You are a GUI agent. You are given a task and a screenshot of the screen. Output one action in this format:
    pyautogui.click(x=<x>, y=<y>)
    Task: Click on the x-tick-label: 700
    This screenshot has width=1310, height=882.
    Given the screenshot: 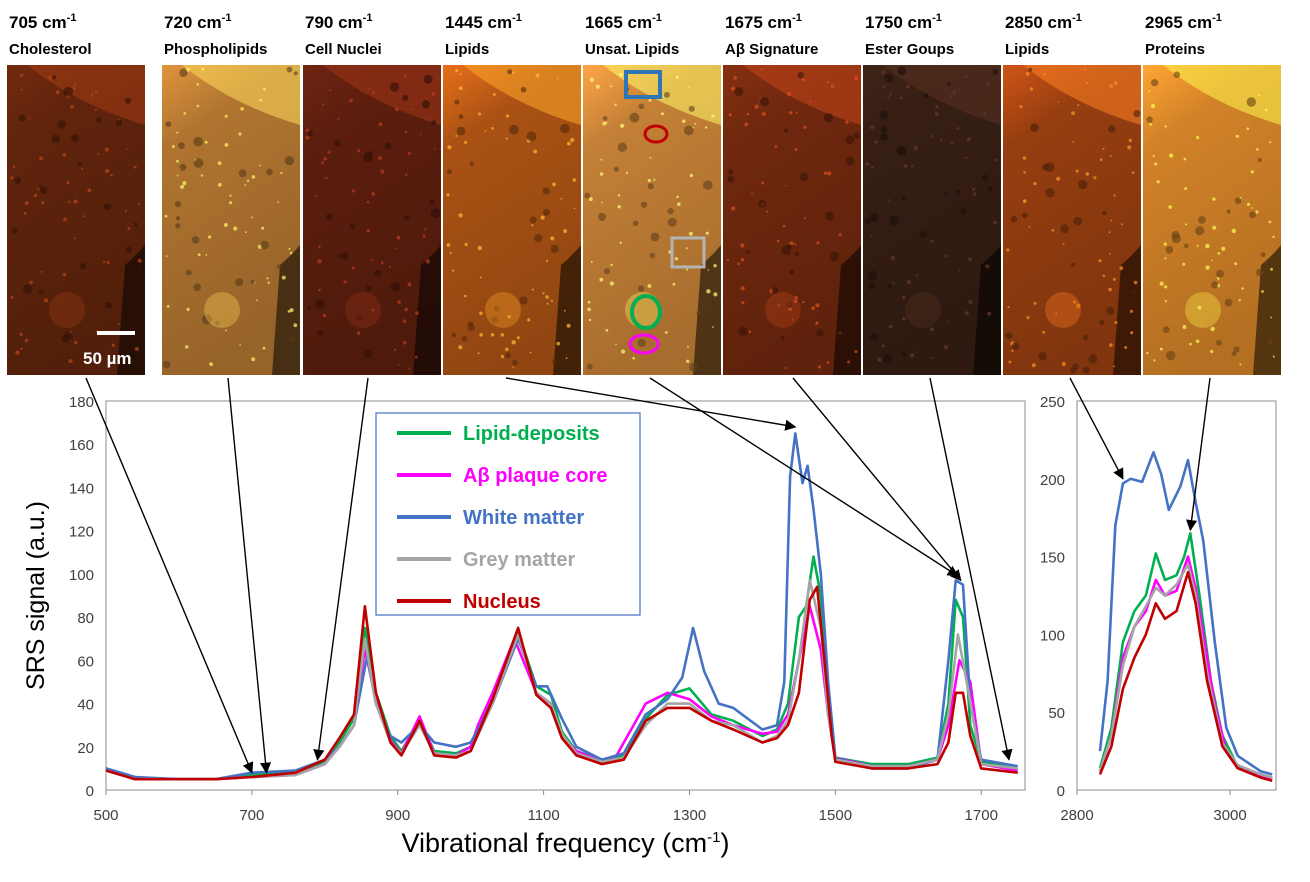 What is the action you would take?
    pyautogui.click(x=251, y=815)
    